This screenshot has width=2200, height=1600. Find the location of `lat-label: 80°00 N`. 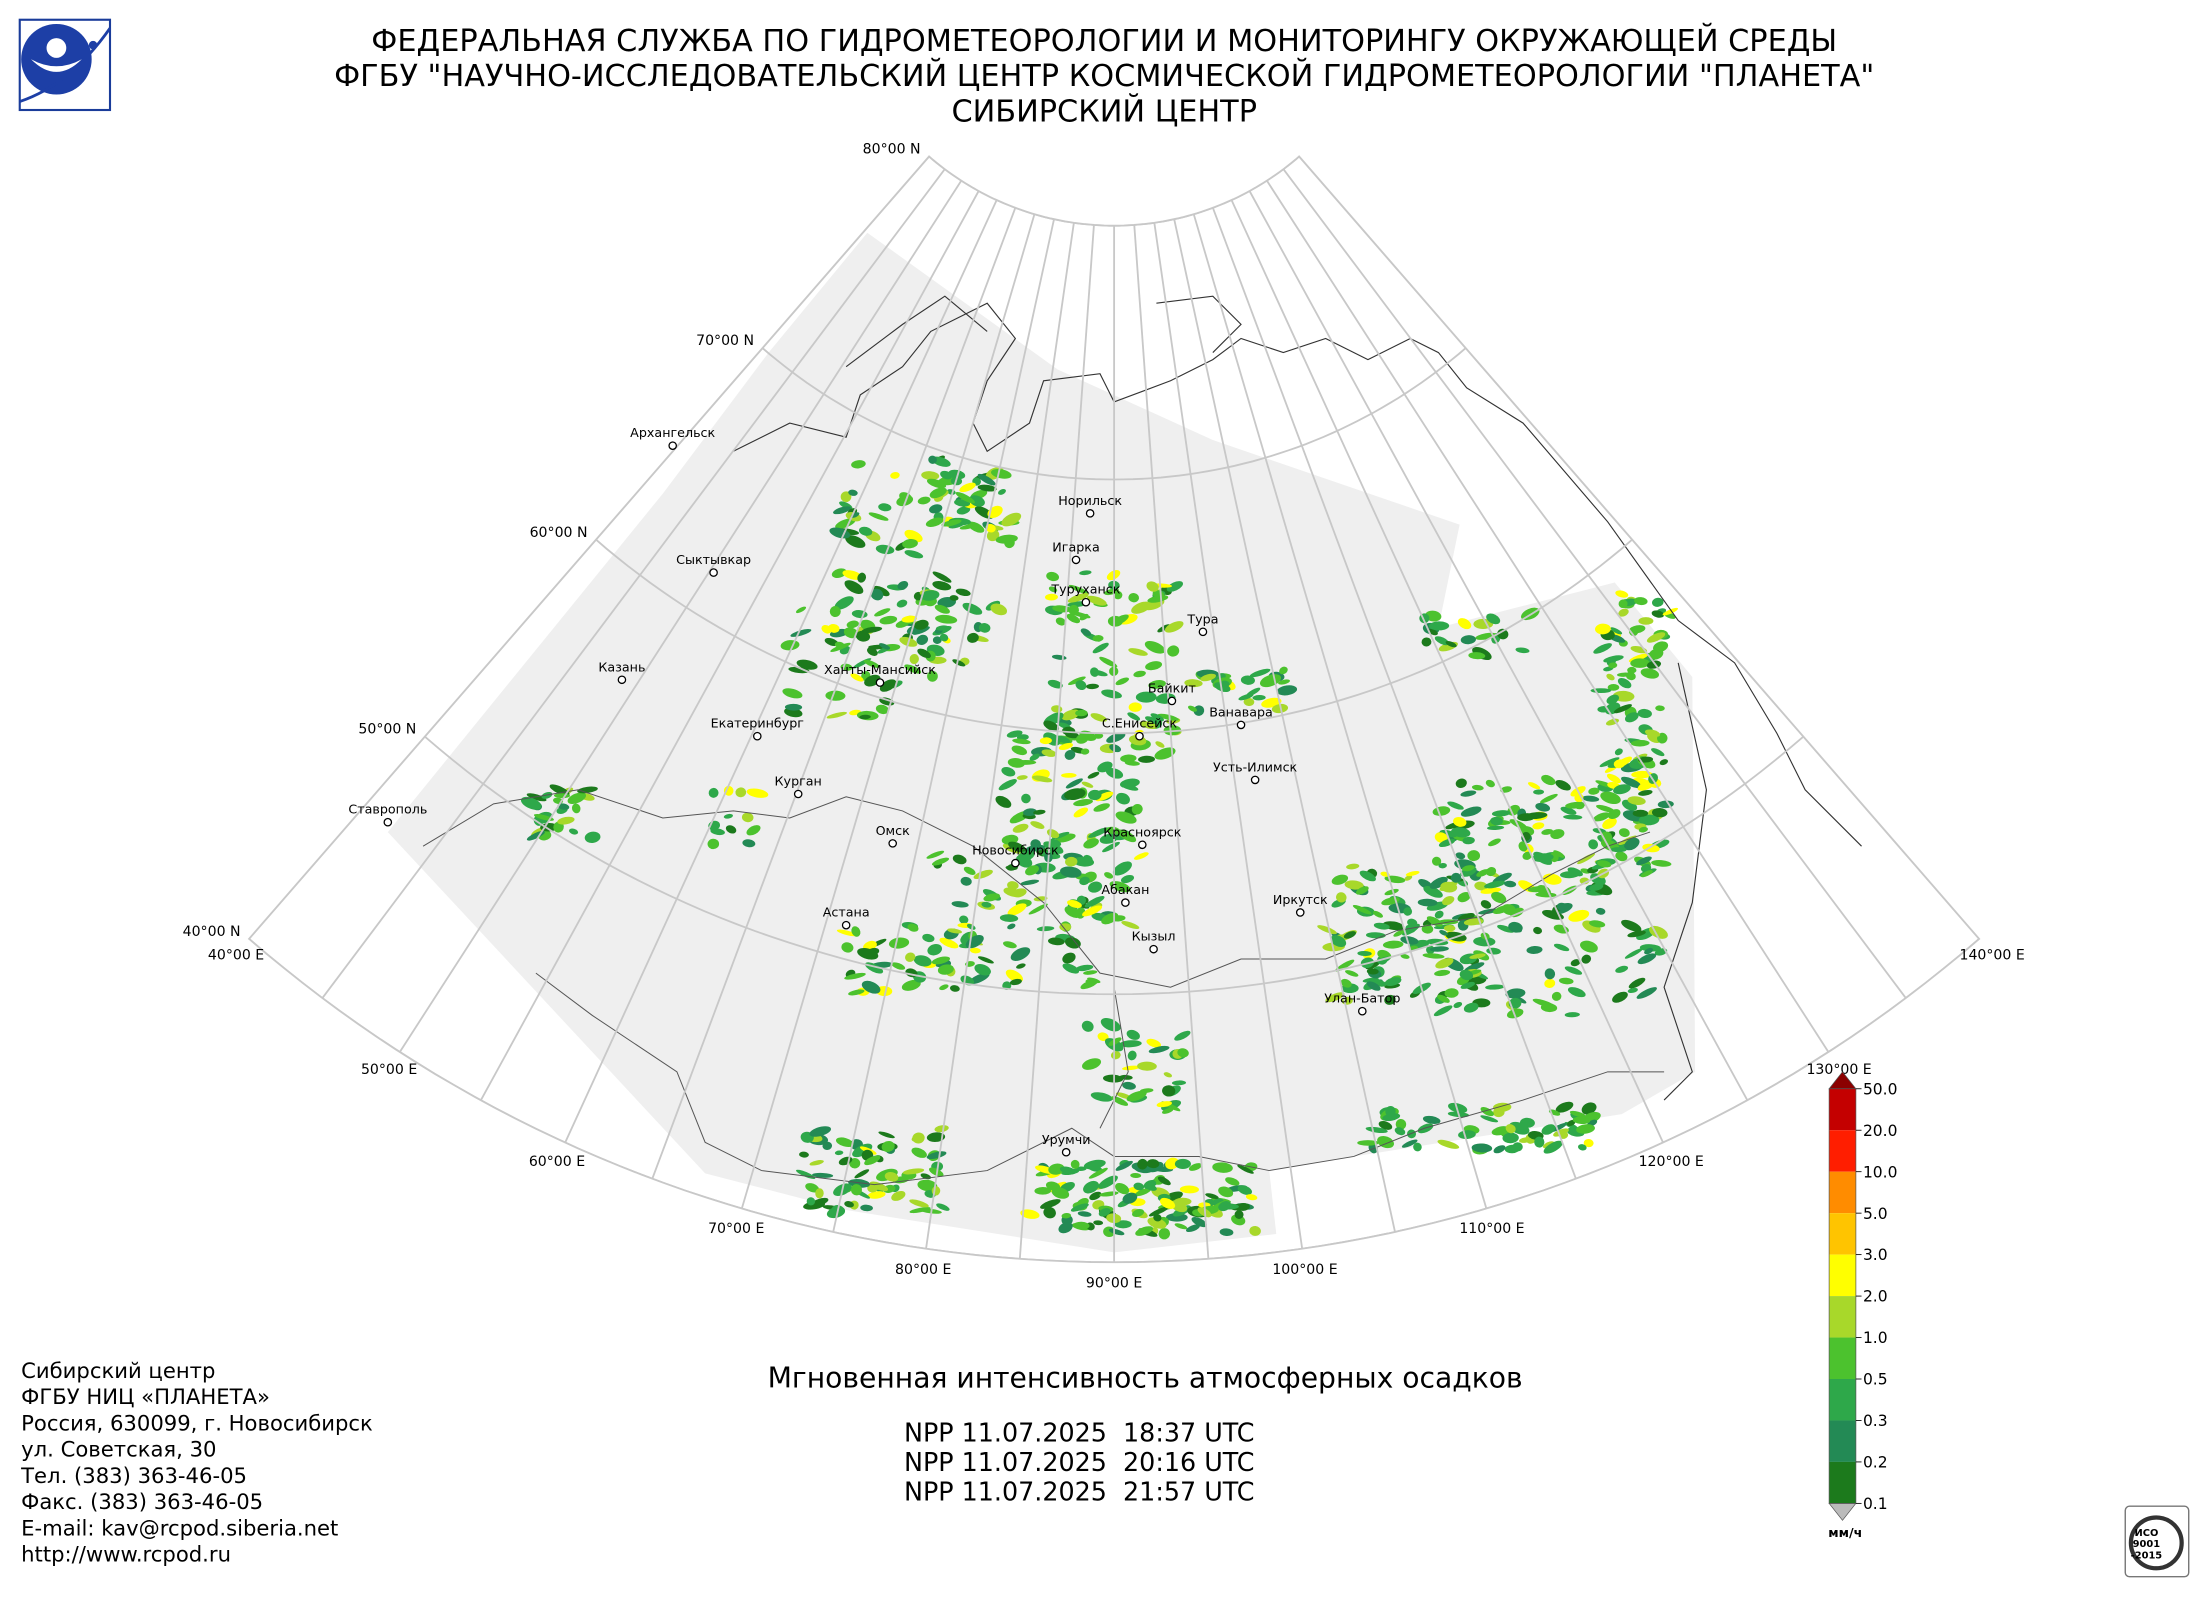

lat-label: 80°00 N is located at coordinates (892, 150).